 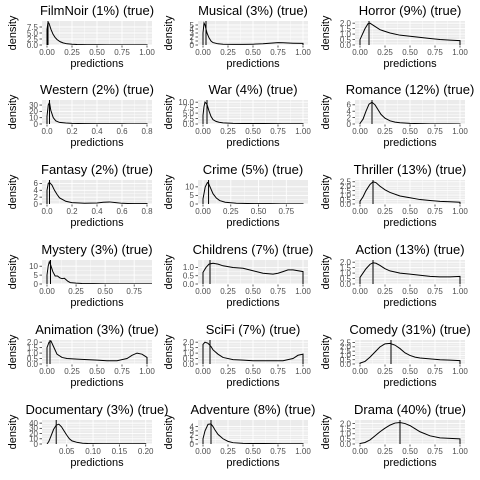 I want to click on y-tick-label: 30, so click(x=33, y=428).